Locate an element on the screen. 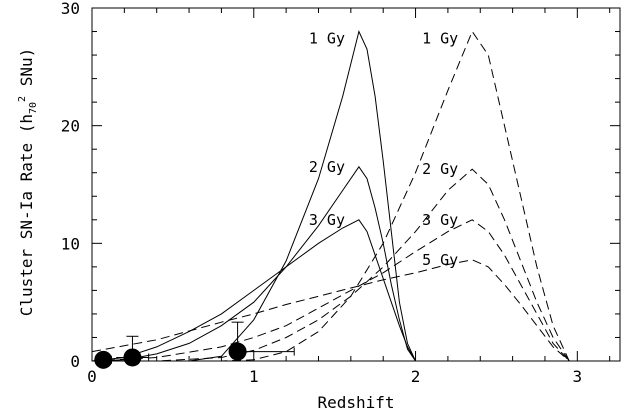  curve-labels: 1 Gy 2 Gy 3 Gy 1 Gy 2 Gy 3 Gy 5 Gy is located at coordinates (383, 149).